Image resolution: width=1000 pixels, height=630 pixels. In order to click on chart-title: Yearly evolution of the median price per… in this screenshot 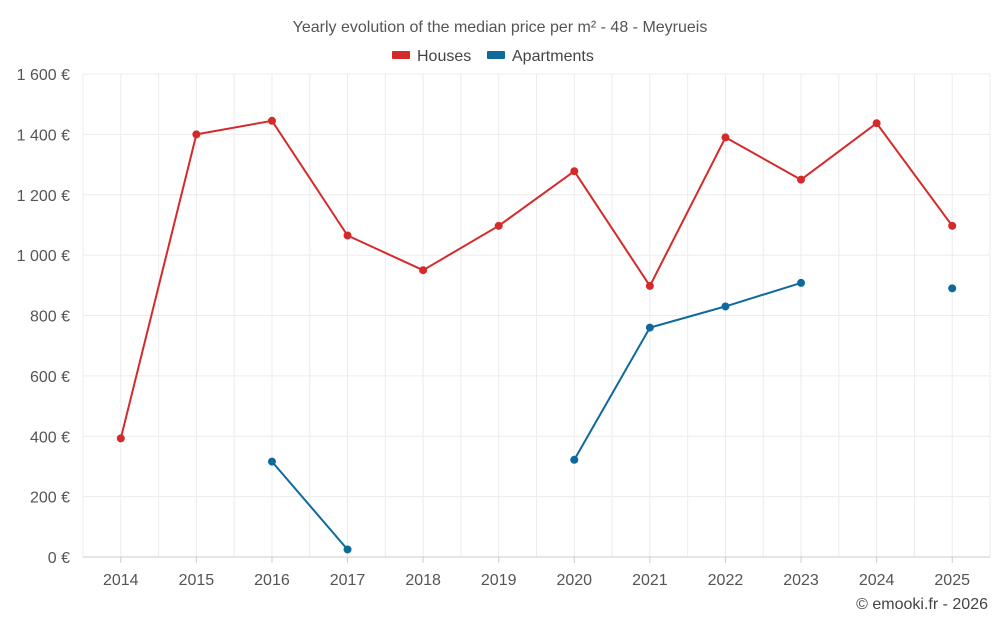, I will do `click(500, 27)`.